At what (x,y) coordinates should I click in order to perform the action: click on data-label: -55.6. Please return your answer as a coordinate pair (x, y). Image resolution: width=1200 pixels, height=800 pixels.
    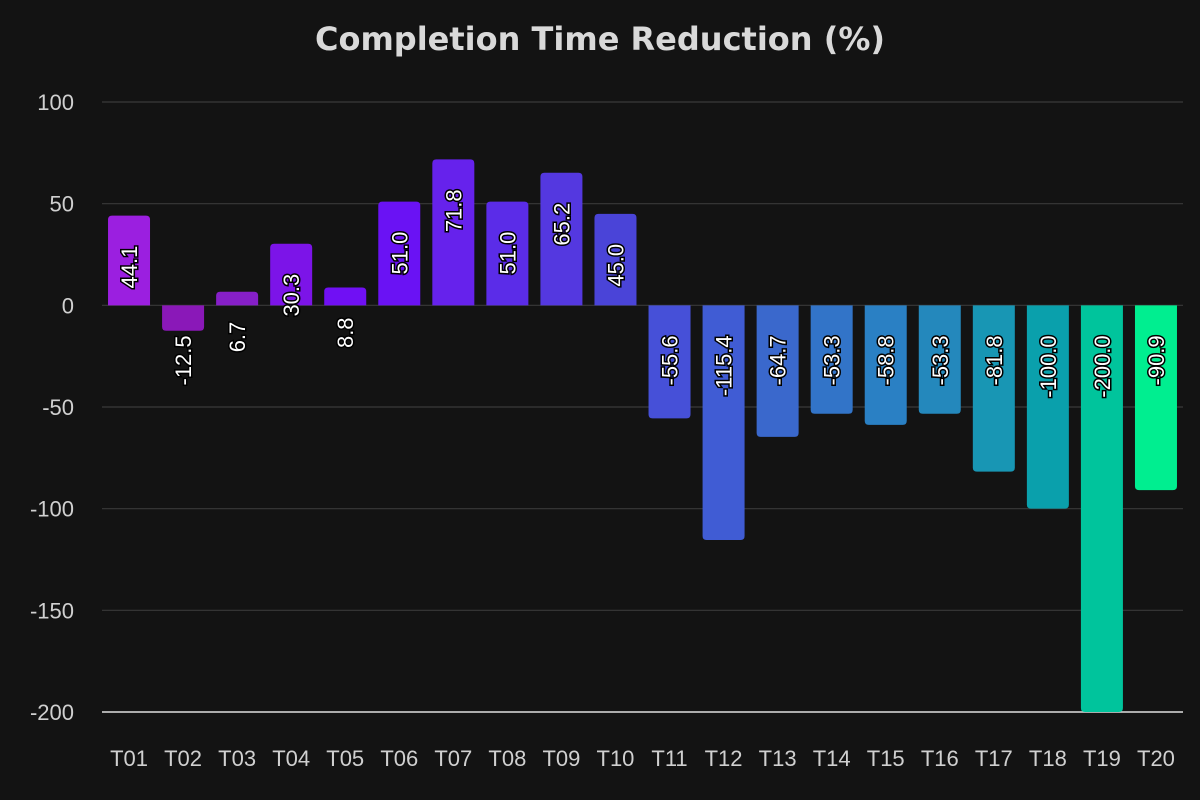
    Looking at the image, I should click on (670, 360).